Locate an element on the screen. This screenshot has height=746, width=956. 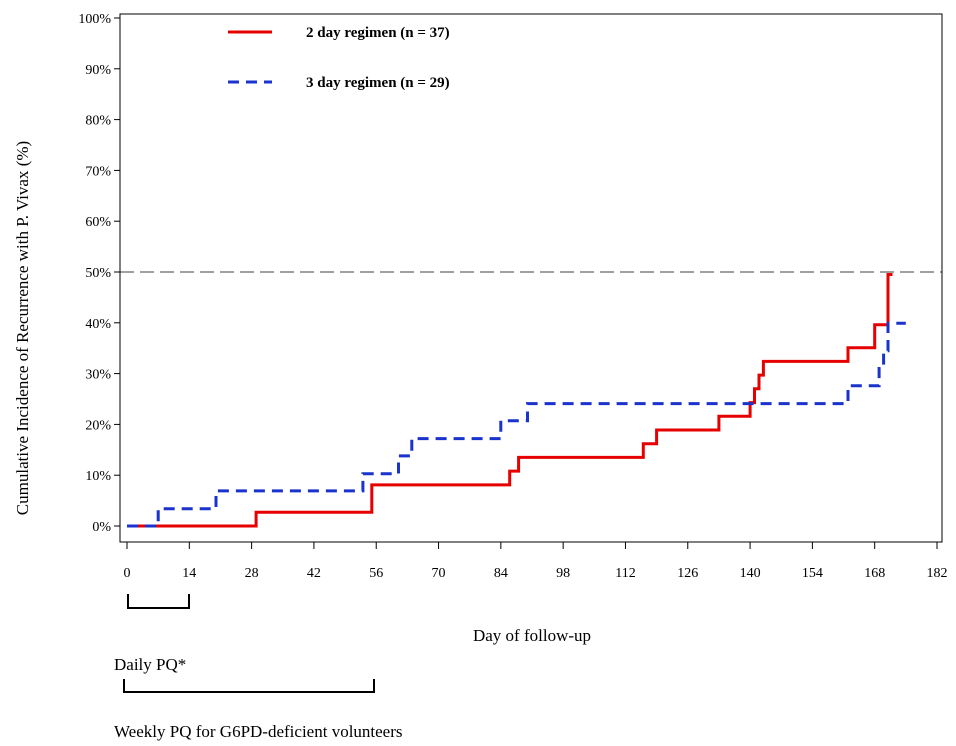
y-tick-label: 70% is located at coordinates (98, 171).